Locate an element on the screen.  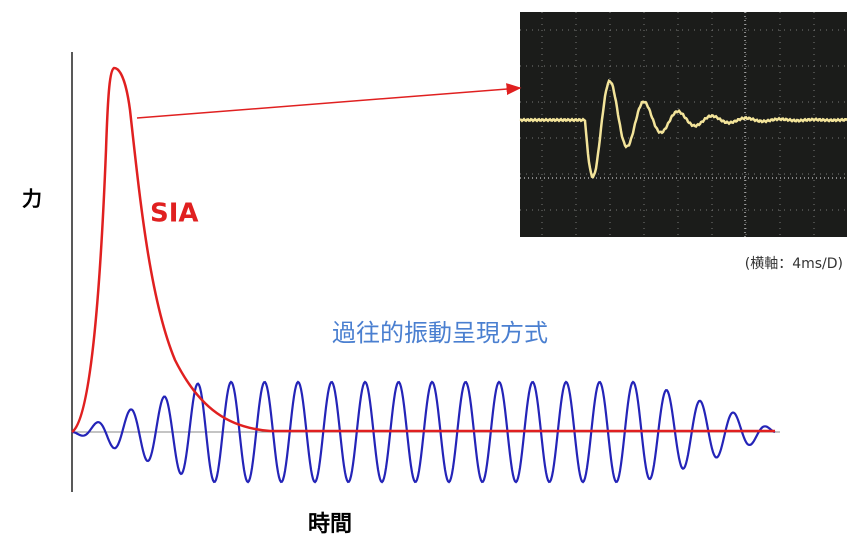
scope-trace is located at coordinates (683, 128).